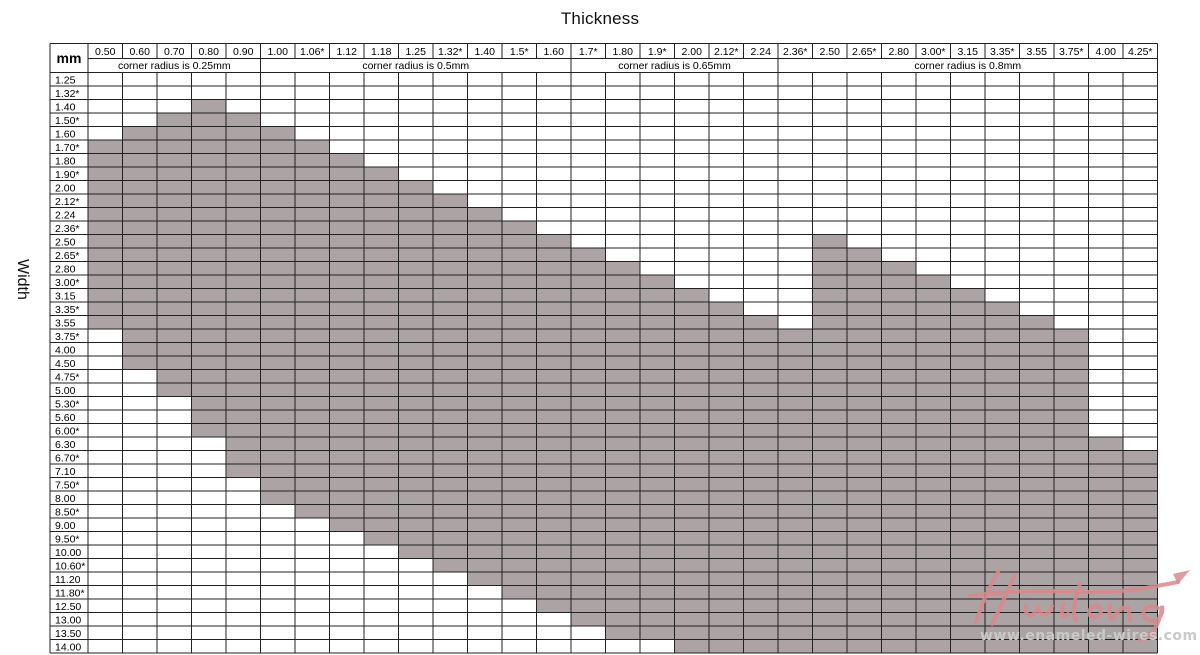 The width and height of the screenshot is (1200, 655). I want to click on thickness-tick-label: 0.50, so click(105, 52).